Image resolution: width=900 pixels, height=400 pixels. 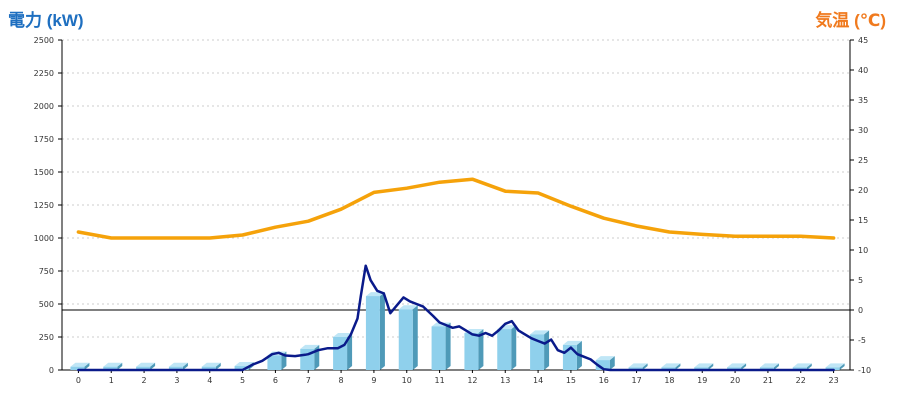 What do you see at coordinates (863, 70) in the screenshot?
I see `right-tick-label: 40` at bounding box center [863, 70].